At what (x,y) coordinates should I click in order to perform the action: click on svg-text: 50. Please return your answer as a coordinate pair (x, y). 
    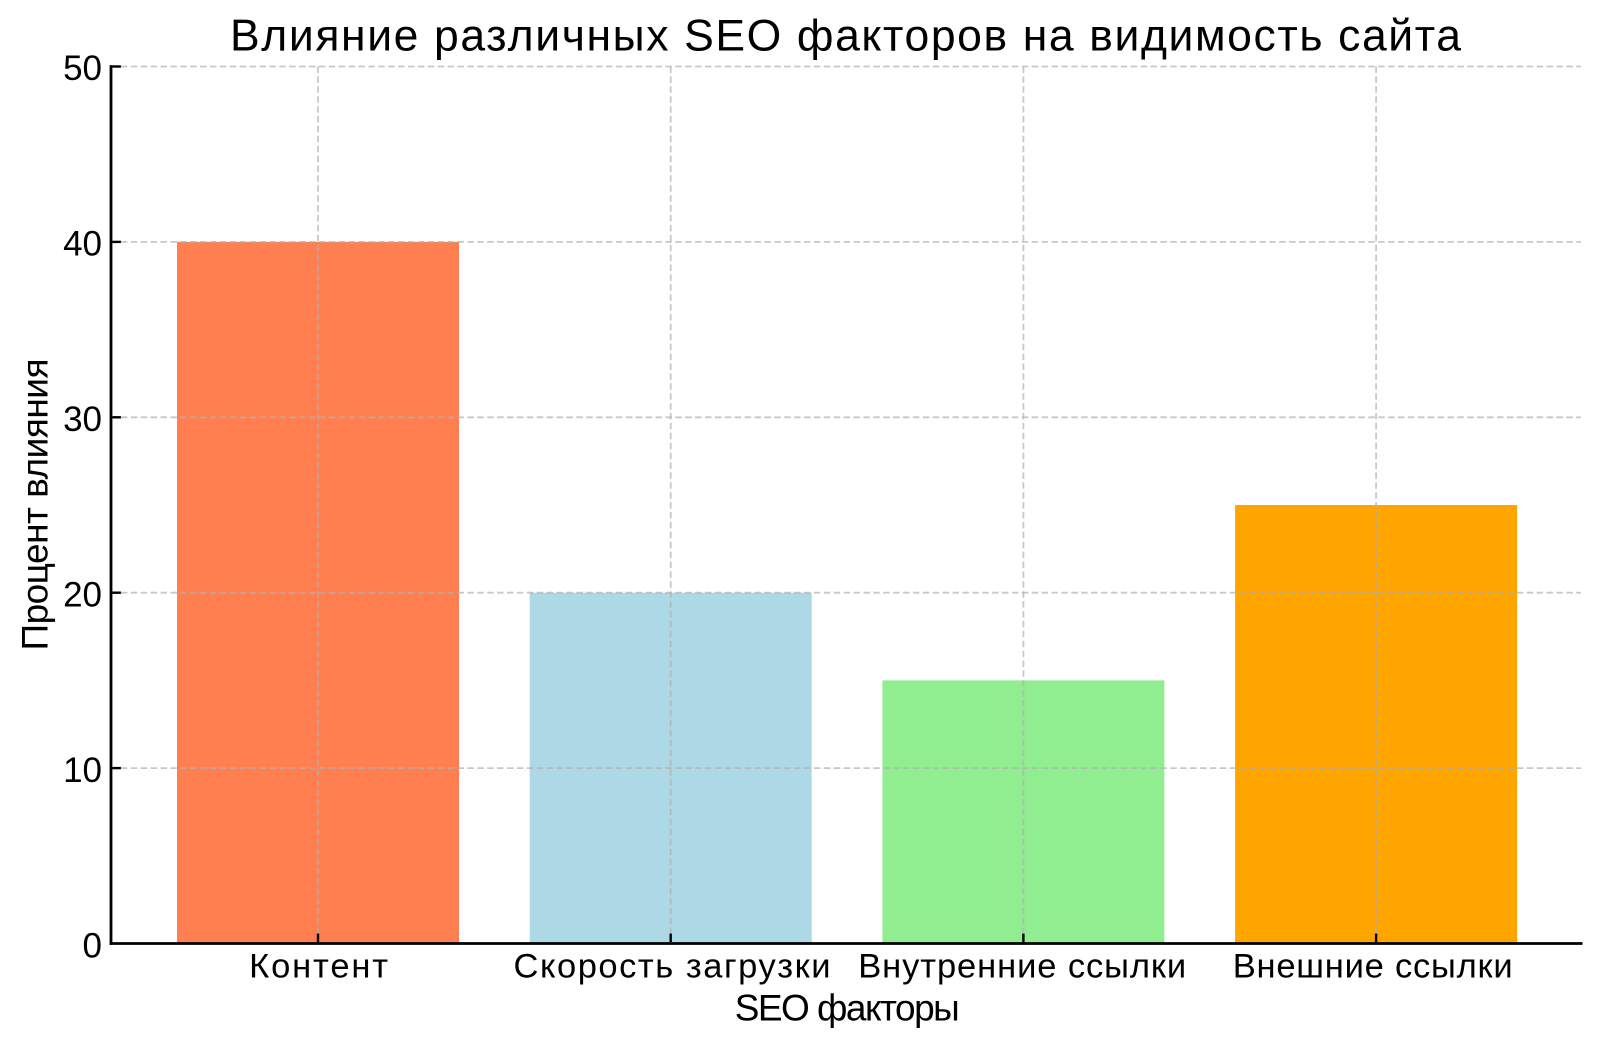
    Looking at the image, I should click on (82, 68).